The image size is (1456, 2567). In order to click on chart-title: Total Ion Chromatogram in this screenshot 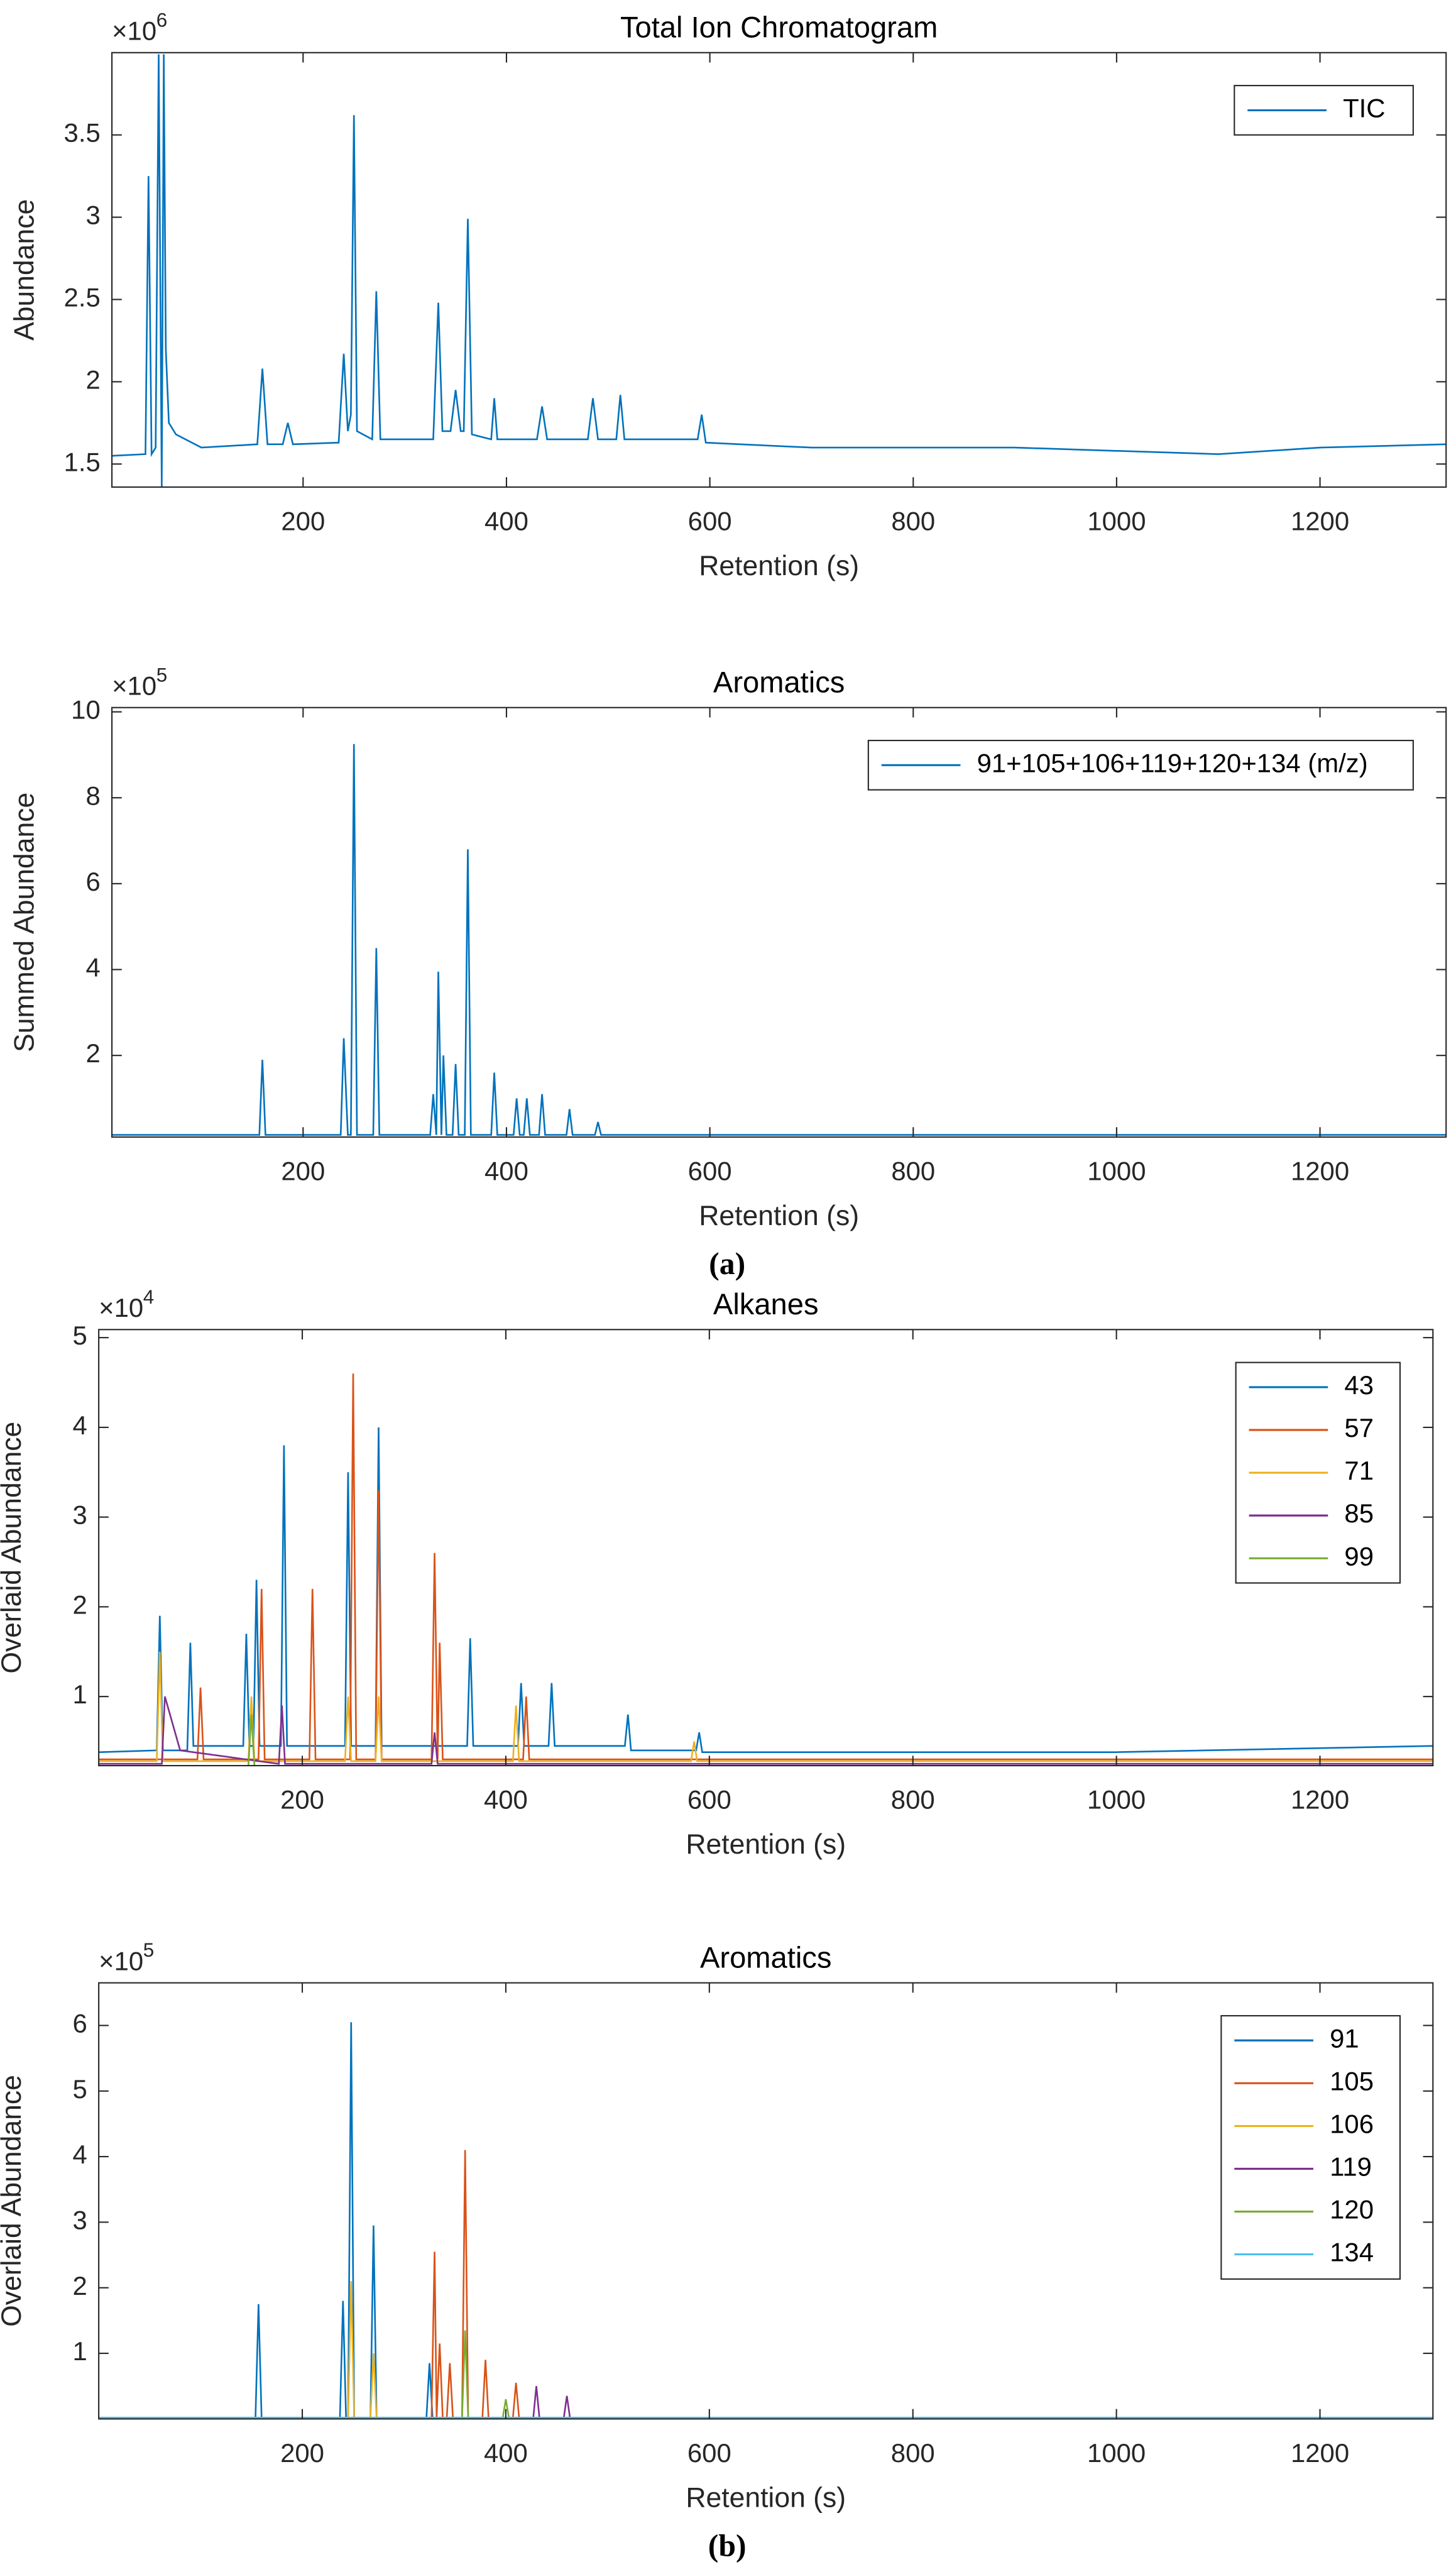, I will do `click(779, 27)`.